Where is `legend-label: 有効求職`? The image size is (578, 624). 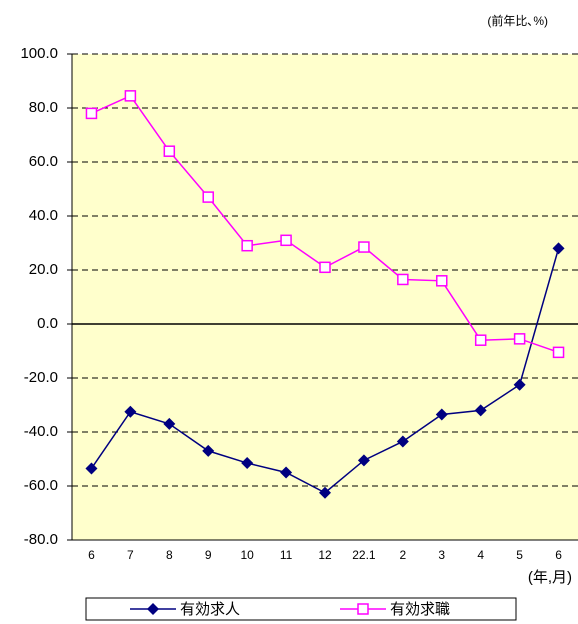 legend-label: 有効求職 is located at coordinates (420, 609).